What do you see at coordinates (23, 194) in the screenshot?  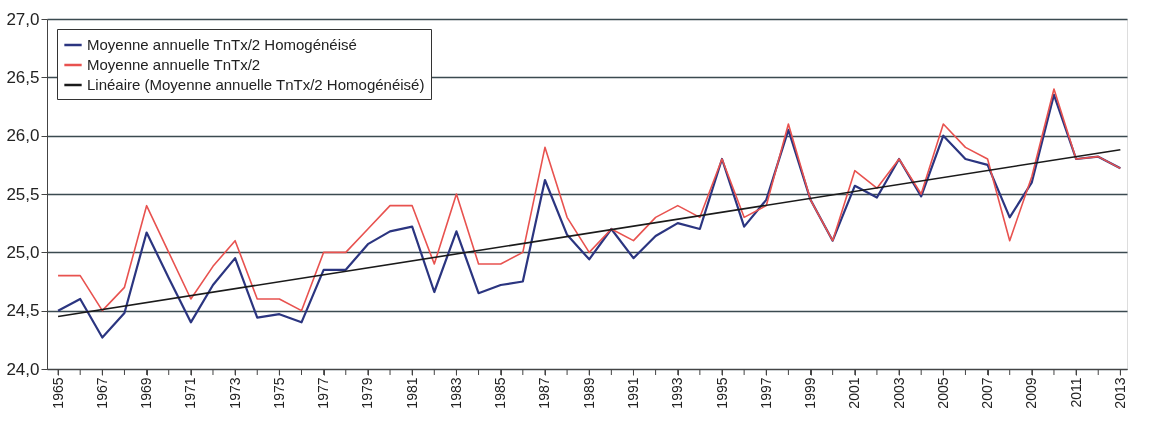 I see `y-tick-label: 25,5` at bounding box center [23, 194].